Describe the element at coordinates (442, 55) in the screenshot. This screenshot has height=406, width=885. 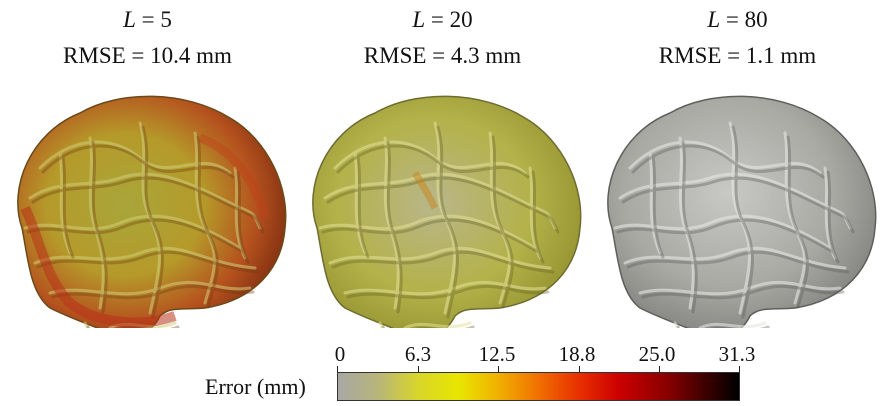
I see `rmse-label: RMSE = 4.3 mm` at that location.